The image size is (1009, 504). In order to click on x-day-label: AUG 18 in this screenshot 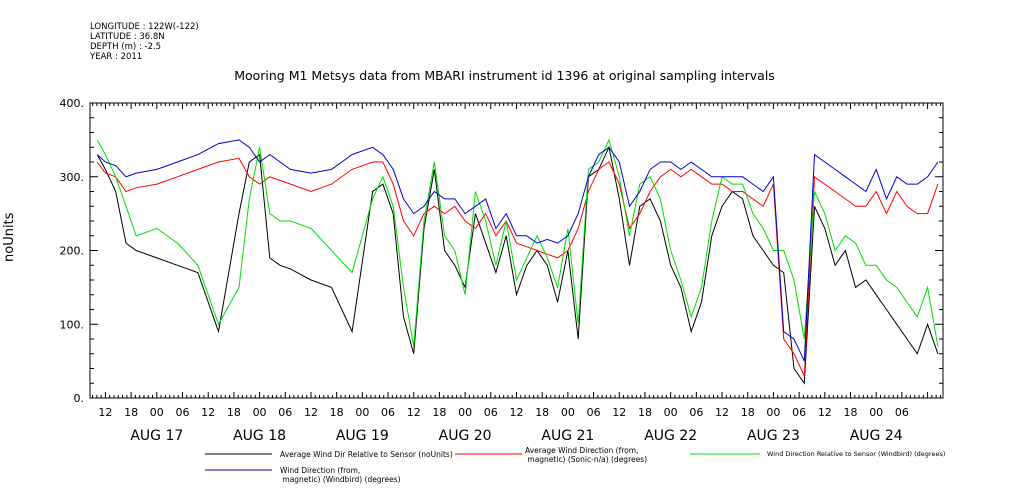, I will do `click(259, 436)`.